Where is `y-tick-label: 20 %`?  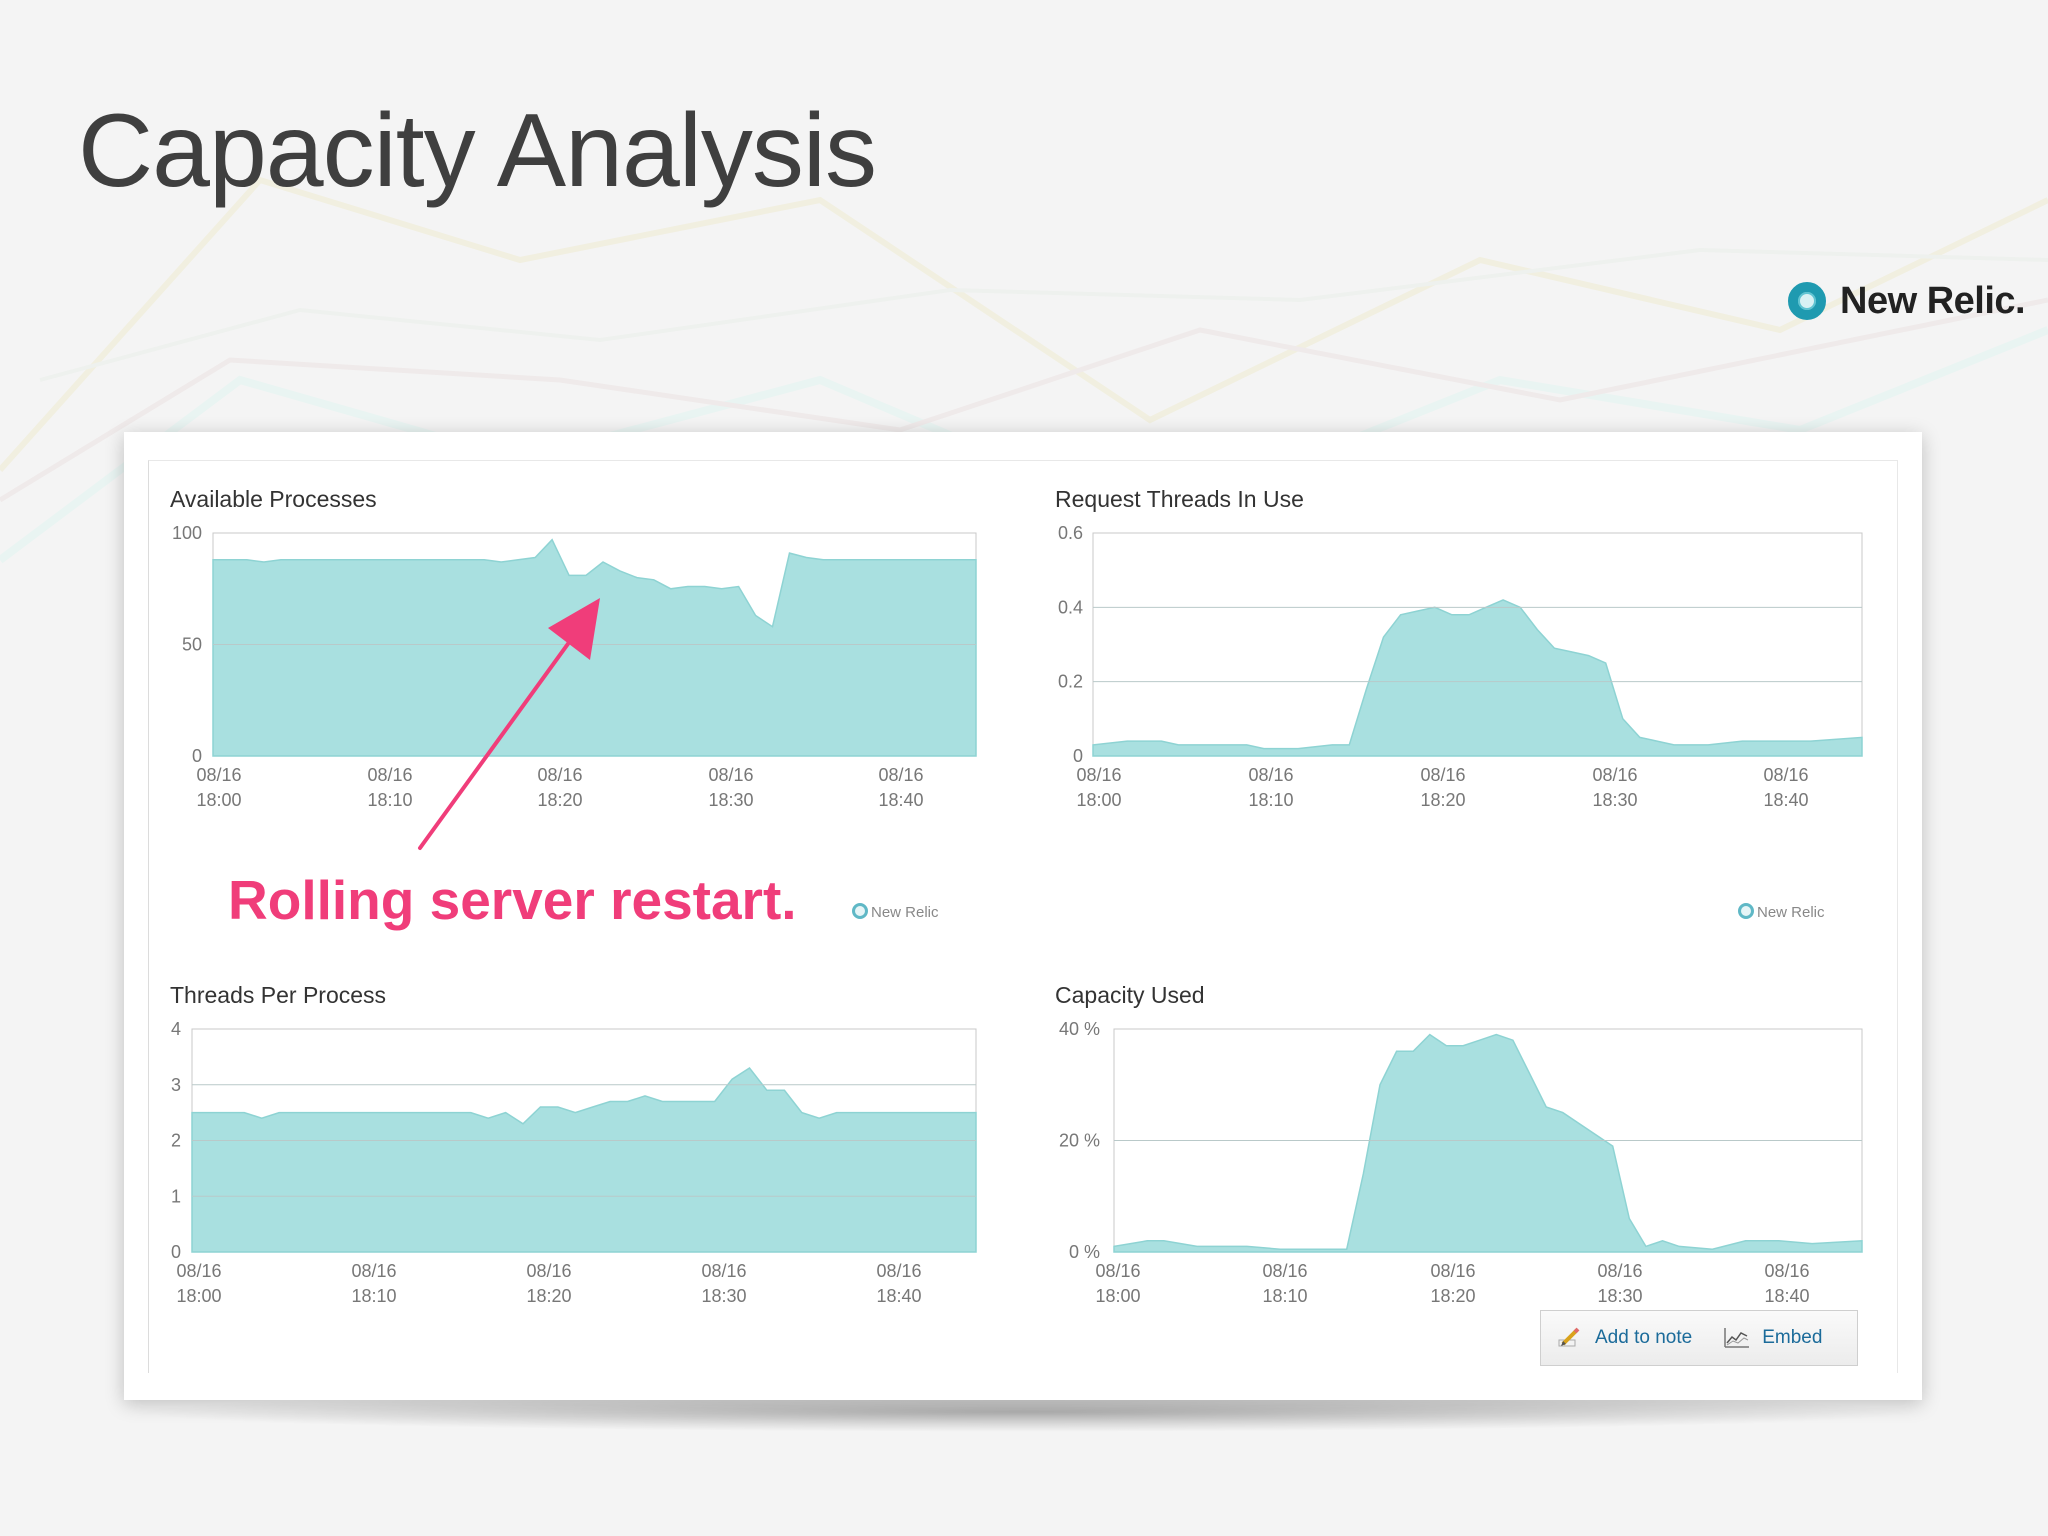 y-tick-label: 20 % is located at coordinates (1079, 1141).